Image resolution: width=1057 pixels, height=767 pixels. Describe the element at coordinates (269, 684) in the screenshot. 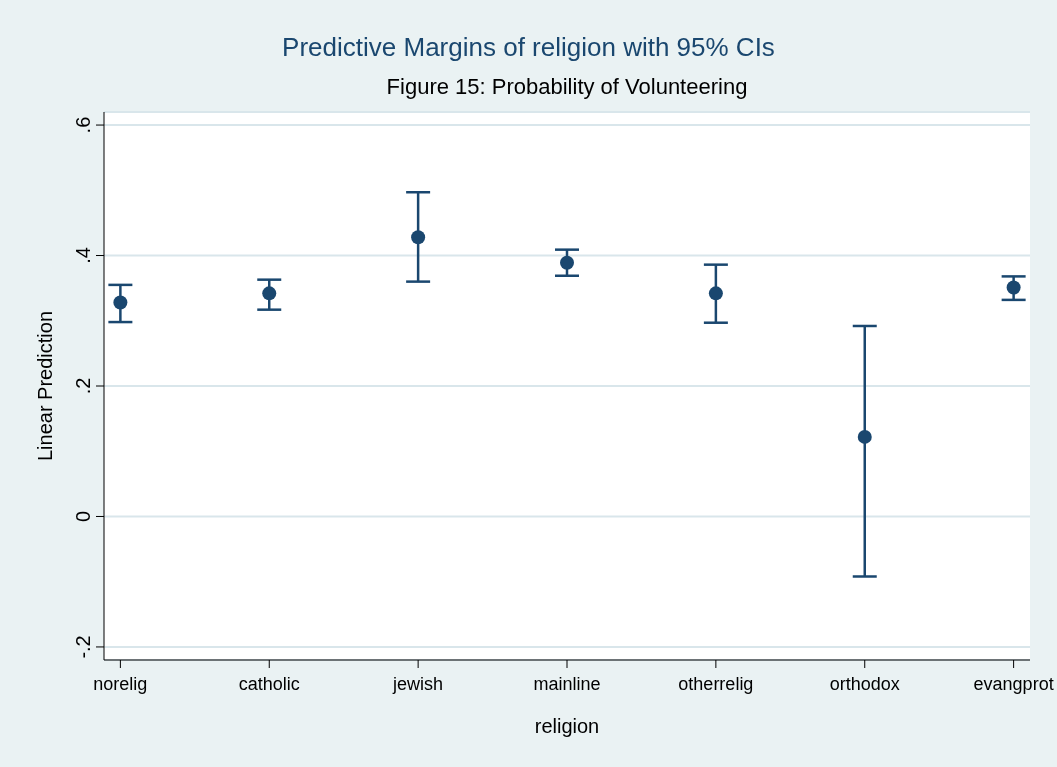

I see `x-tick-label: catholic` at that location.